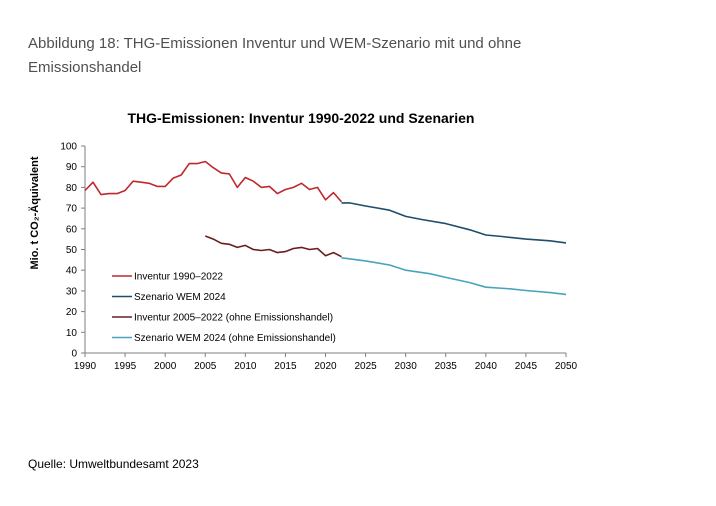 This screenshot has width=716, height=506. I want to click on y-tick-label: 0, so click(74, 354).